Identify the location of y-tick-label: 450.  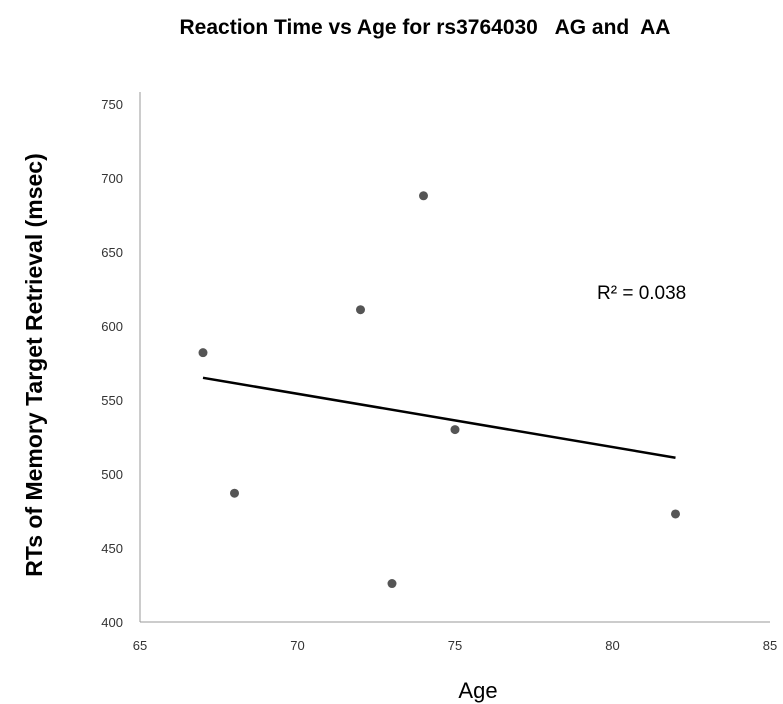
(112, 548).